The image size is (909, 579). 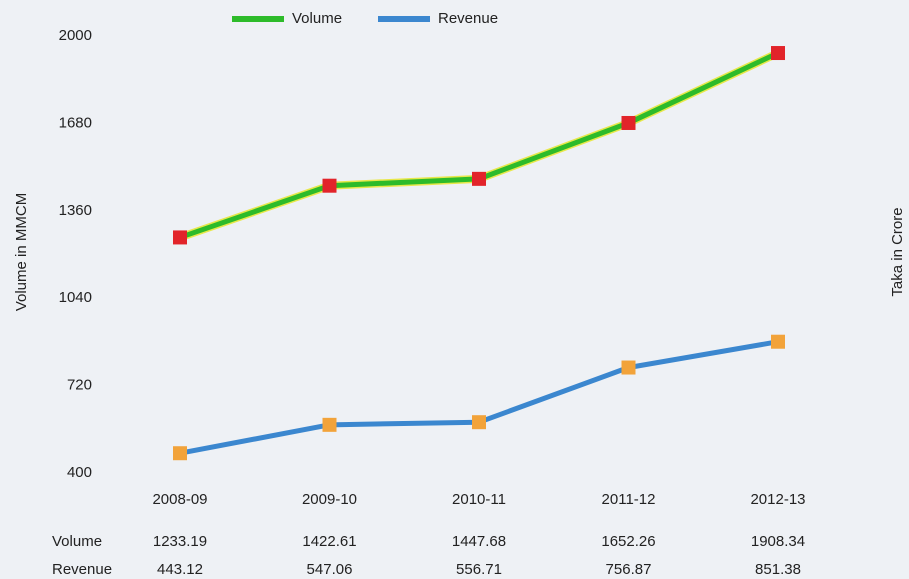 What do you see at coordinates (82, 569) in the screenshot?
I see `table-row-label: Revenue` at bounding box center [82, 569].